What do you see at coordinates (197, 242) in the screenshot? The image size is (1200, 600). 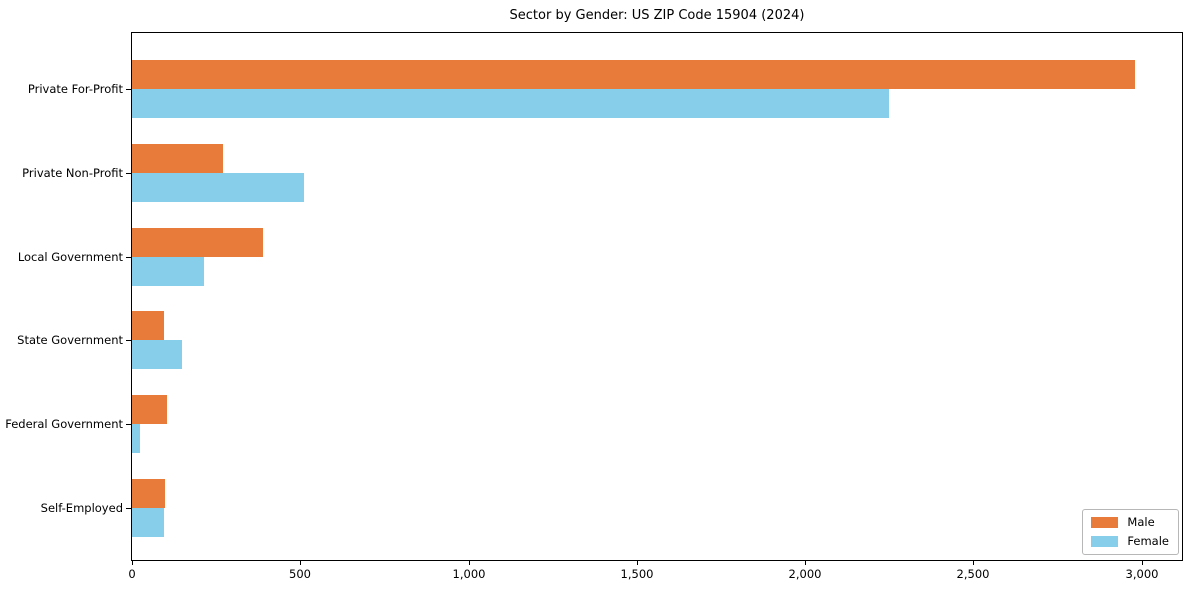 I see `bar-male-local-government` at bounding box center [197, 242].